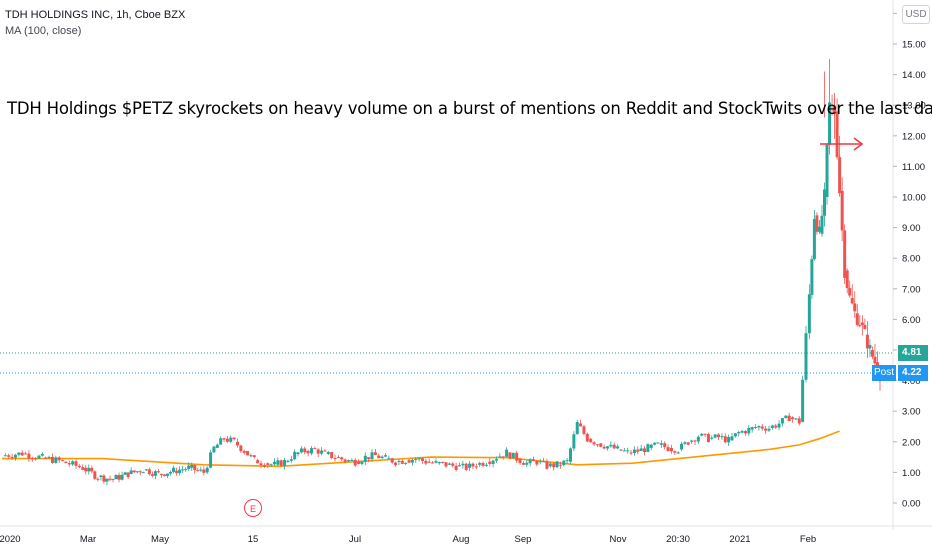 This screenshot has height=550, width=932. Describe the element at coordinates (461, 539) in the screenshot. I see `x-tick-label: Aug` at that location.